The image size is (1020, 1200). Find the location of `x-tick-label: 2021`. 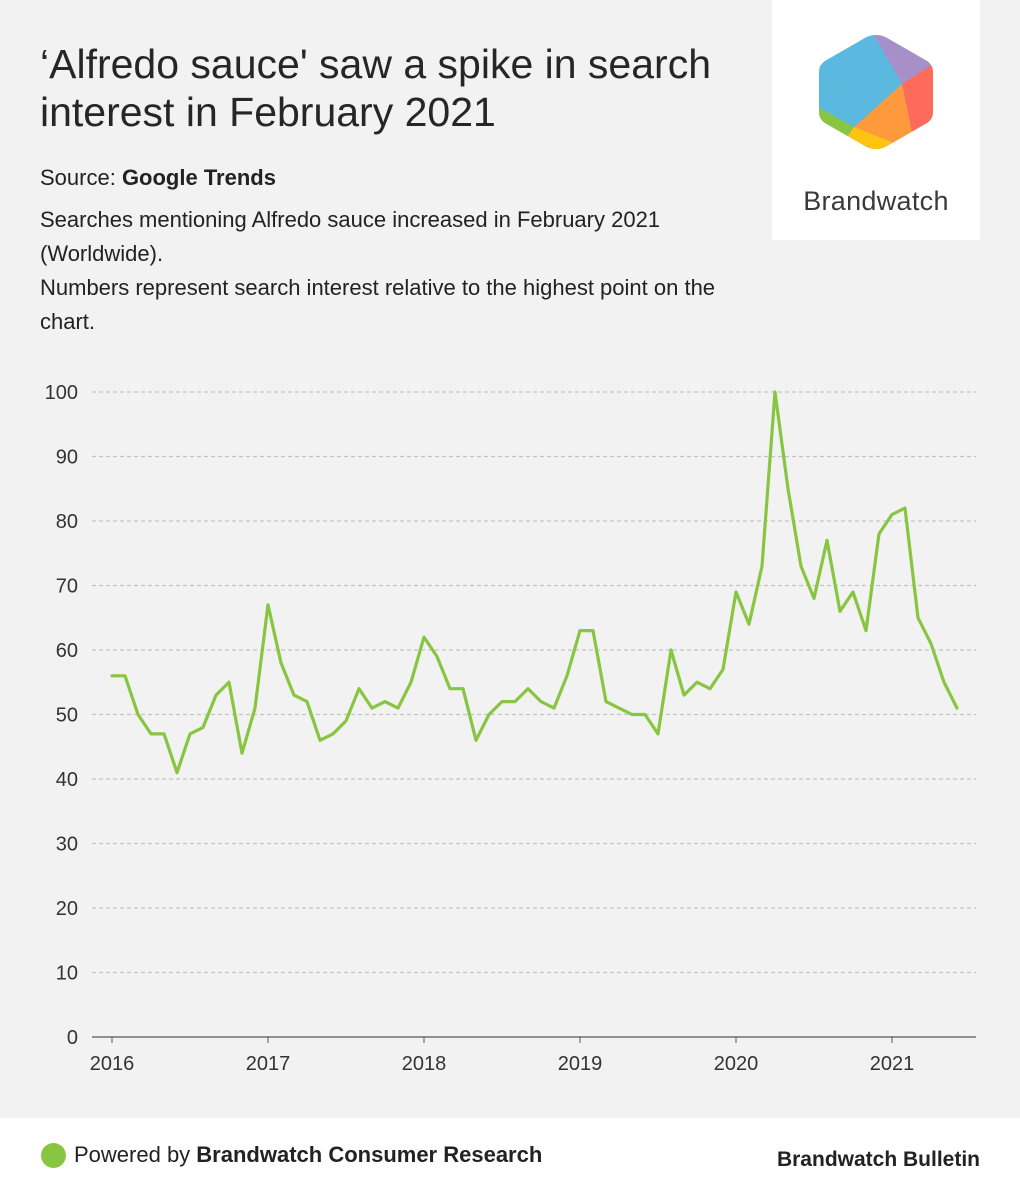

x-tick-label: 2021 is located at coordinates (892, 1064).